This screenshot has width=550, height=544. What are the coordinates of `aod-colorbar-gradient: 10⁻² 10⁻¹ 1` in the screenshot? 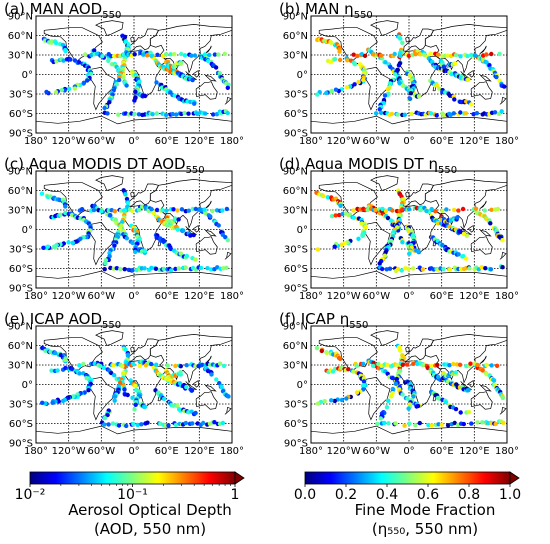 It's located at (130, 487).